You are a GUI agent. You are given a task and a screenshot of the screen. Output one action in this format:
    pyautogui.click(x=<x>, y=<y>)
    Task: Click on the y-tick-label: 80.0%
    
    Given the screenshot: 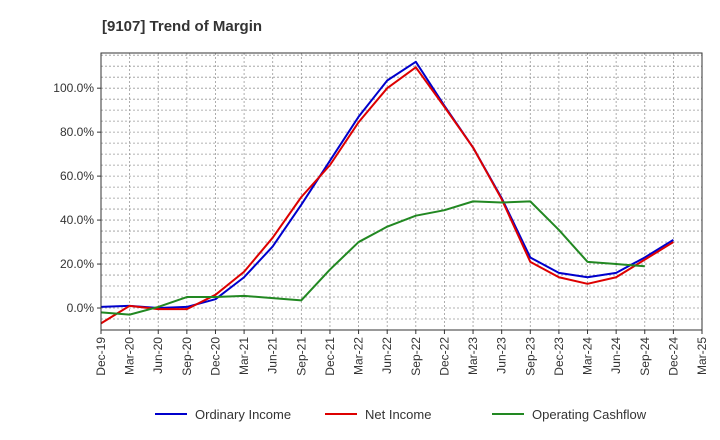 What is the action you would take?
    pyautogui.click(x=77, y=132)
    